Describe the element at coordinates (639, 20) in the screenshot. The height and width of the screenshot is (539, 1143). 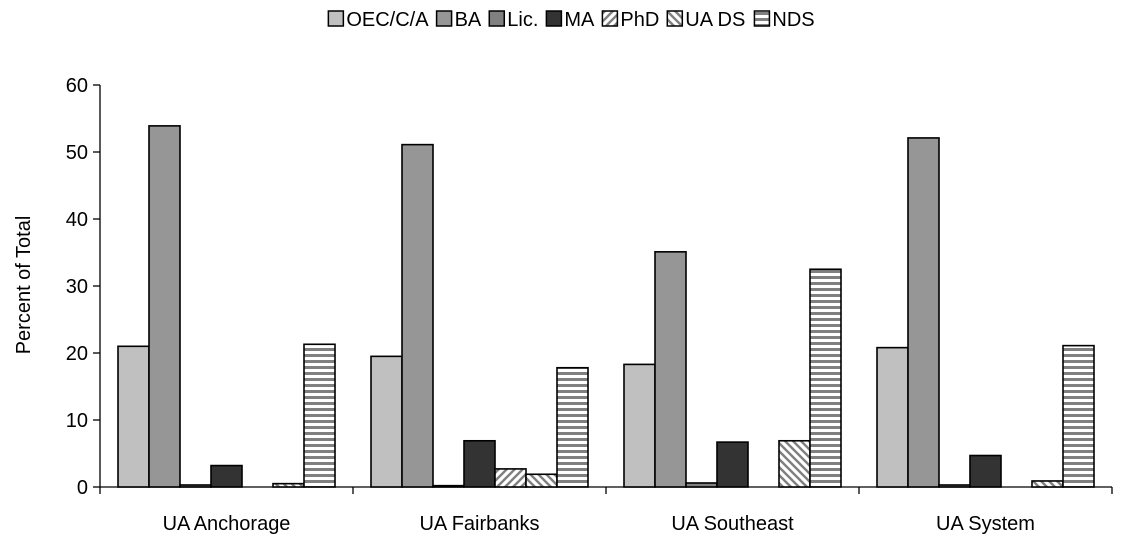
I see `legend-label: PhD` at that location.